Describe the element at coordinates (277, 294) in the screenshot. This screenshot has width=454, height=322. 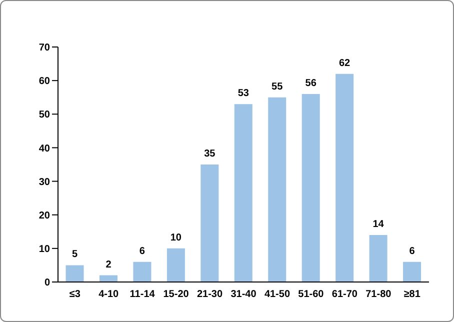
I see `x-tick-label: 41-50` at that location.